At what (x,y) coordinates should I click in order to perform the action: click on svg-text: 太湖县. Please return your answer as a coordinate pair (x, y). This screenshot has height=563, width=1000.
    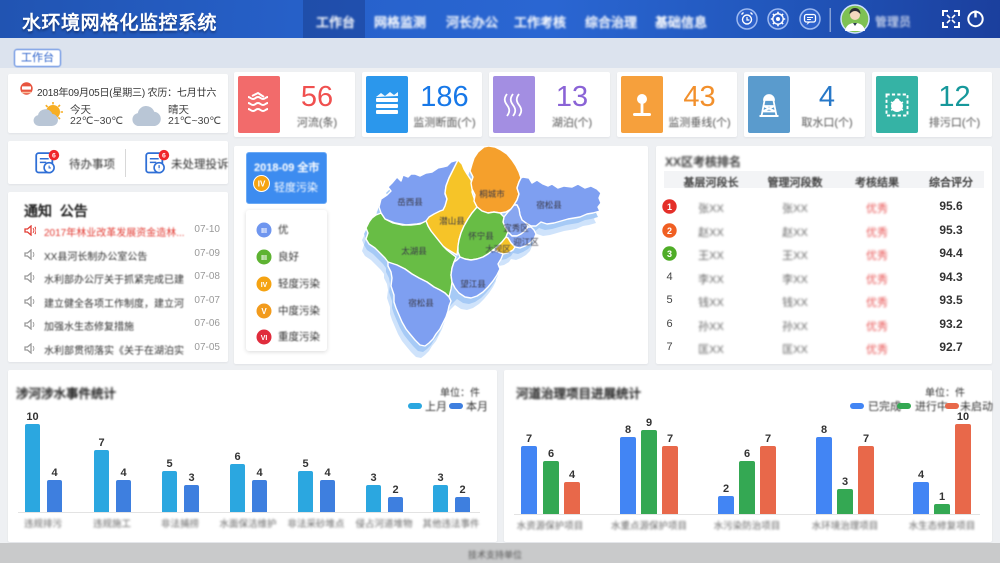
    Looking at the image, I should click on (414, 251).